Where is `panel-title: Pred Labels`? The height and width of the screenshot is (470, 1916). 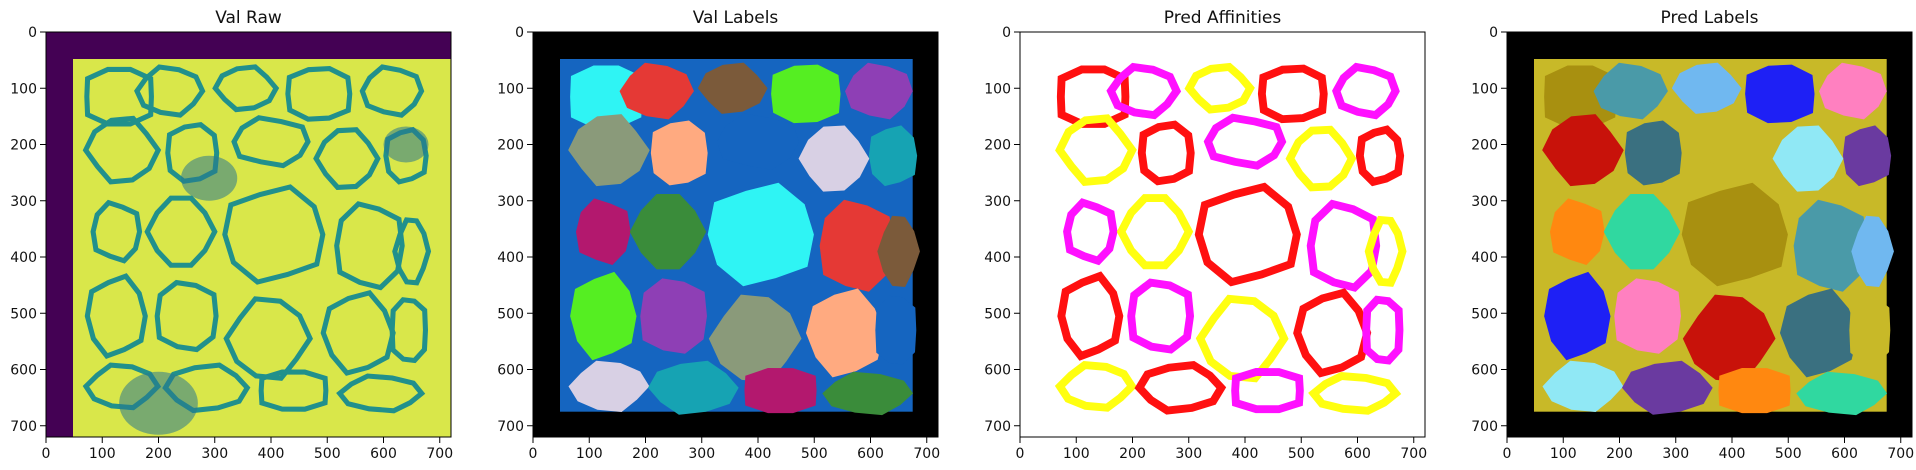
panel-title: Pred Labels is located at coordinates (1710, 18).